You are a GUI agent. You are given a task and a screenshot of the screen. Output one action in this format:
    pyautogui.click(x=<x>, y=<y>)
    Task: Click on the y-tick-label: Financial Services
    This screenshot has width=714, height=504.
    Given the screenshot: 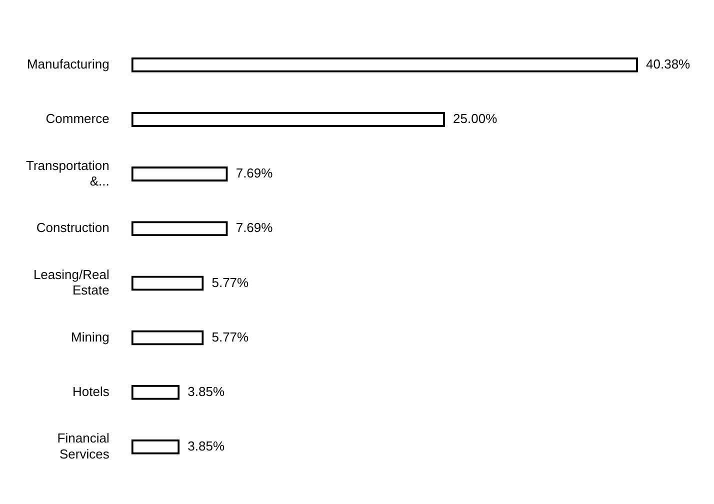 What is the action you would take?
    pyautogui.click(x=83, y=446)
    